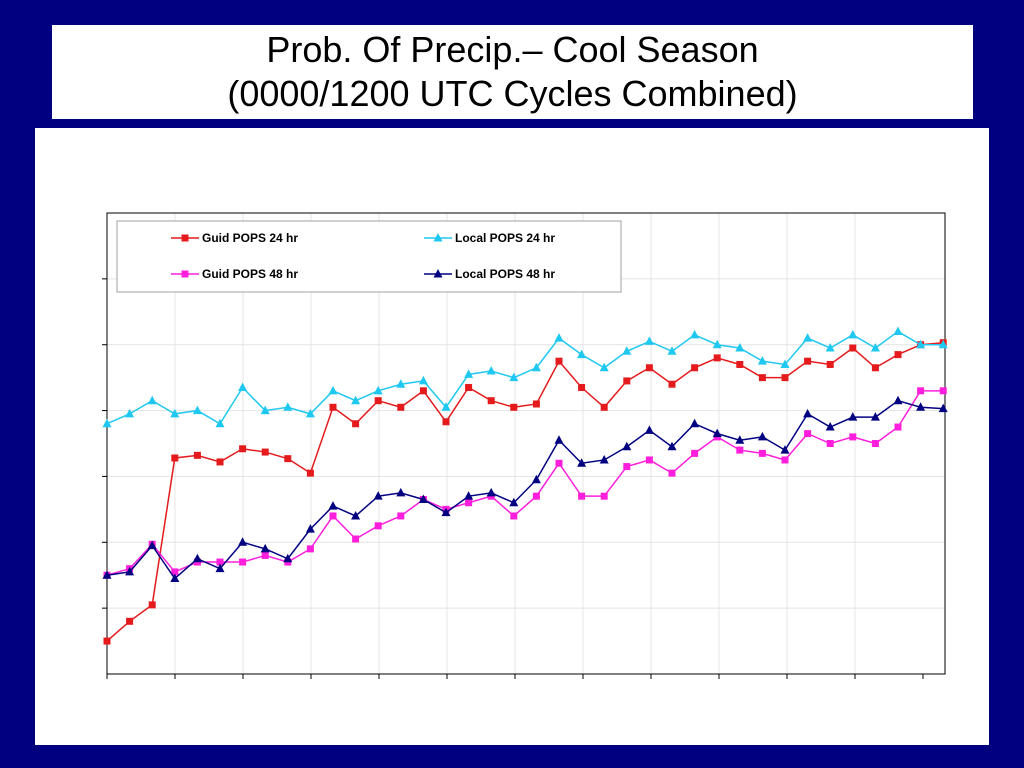  What do you see at coordinates (512, 49) in the screenshot?
I see `title-line-1: Prob. Of Precip.– Cool Season` at bounding box center [512, 49].